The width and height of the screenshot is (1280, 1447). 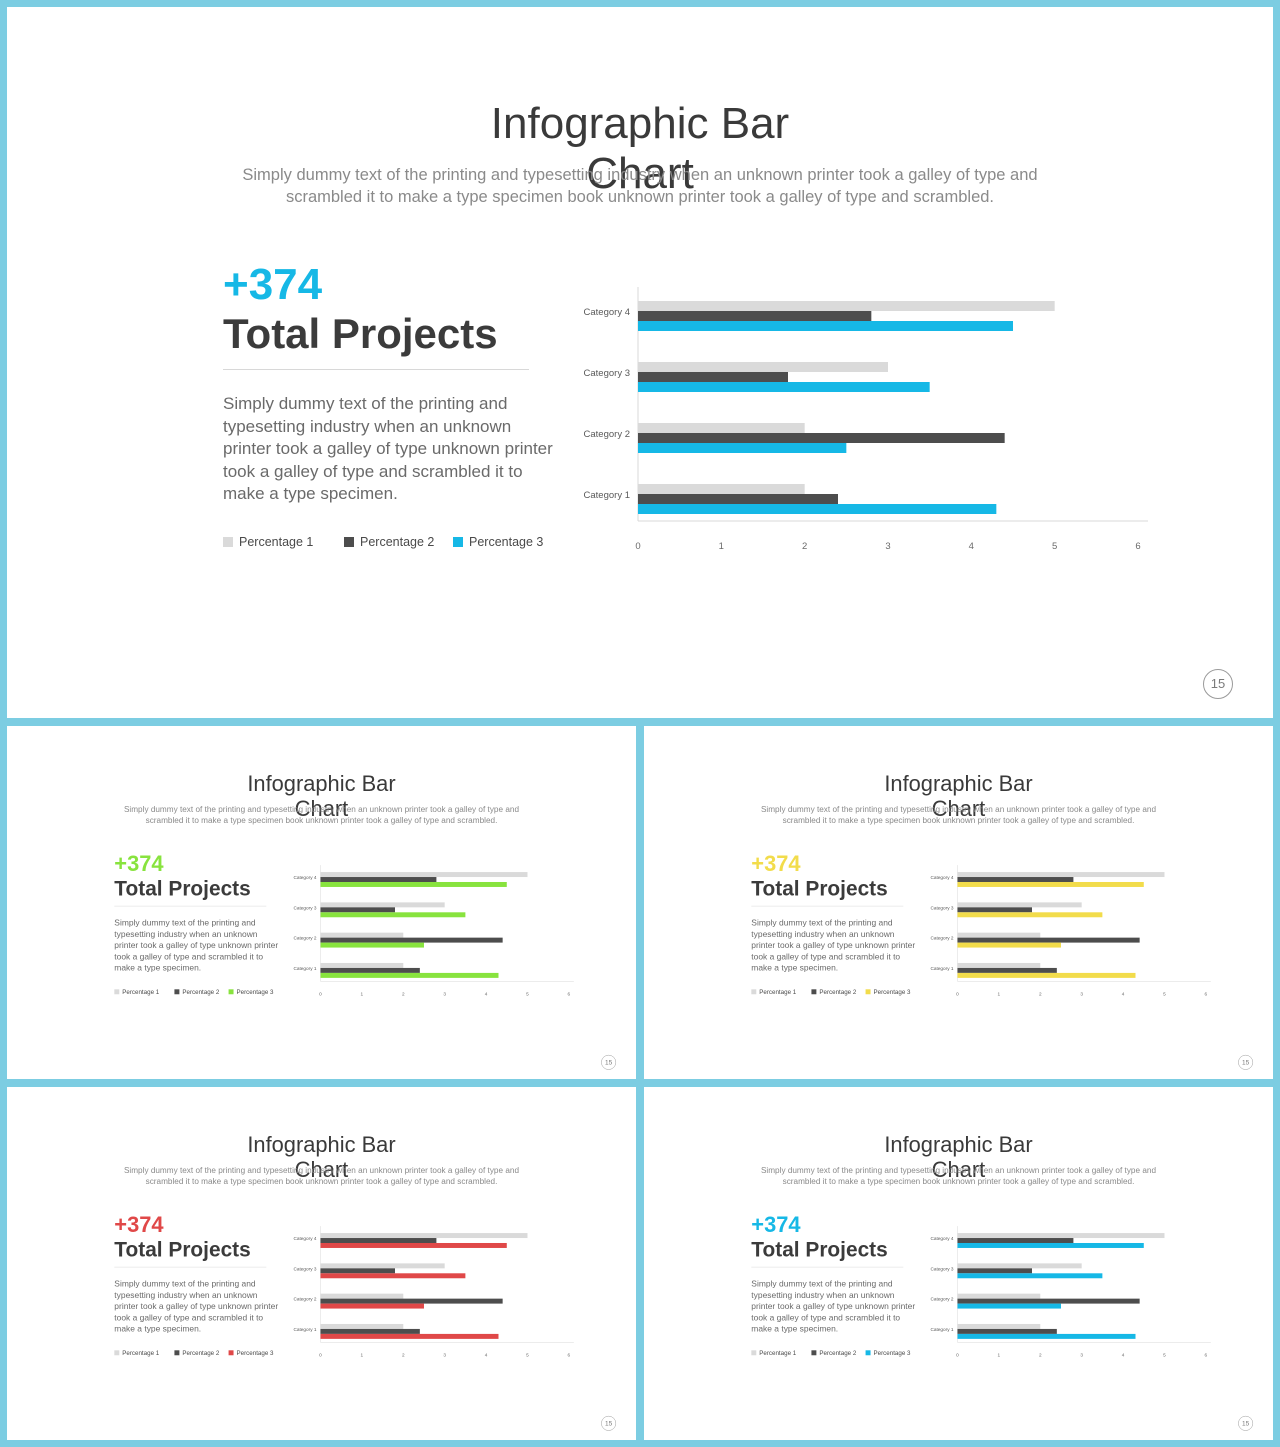 I want to click on x-tick-label: 2, so click(x=1040, y=993).